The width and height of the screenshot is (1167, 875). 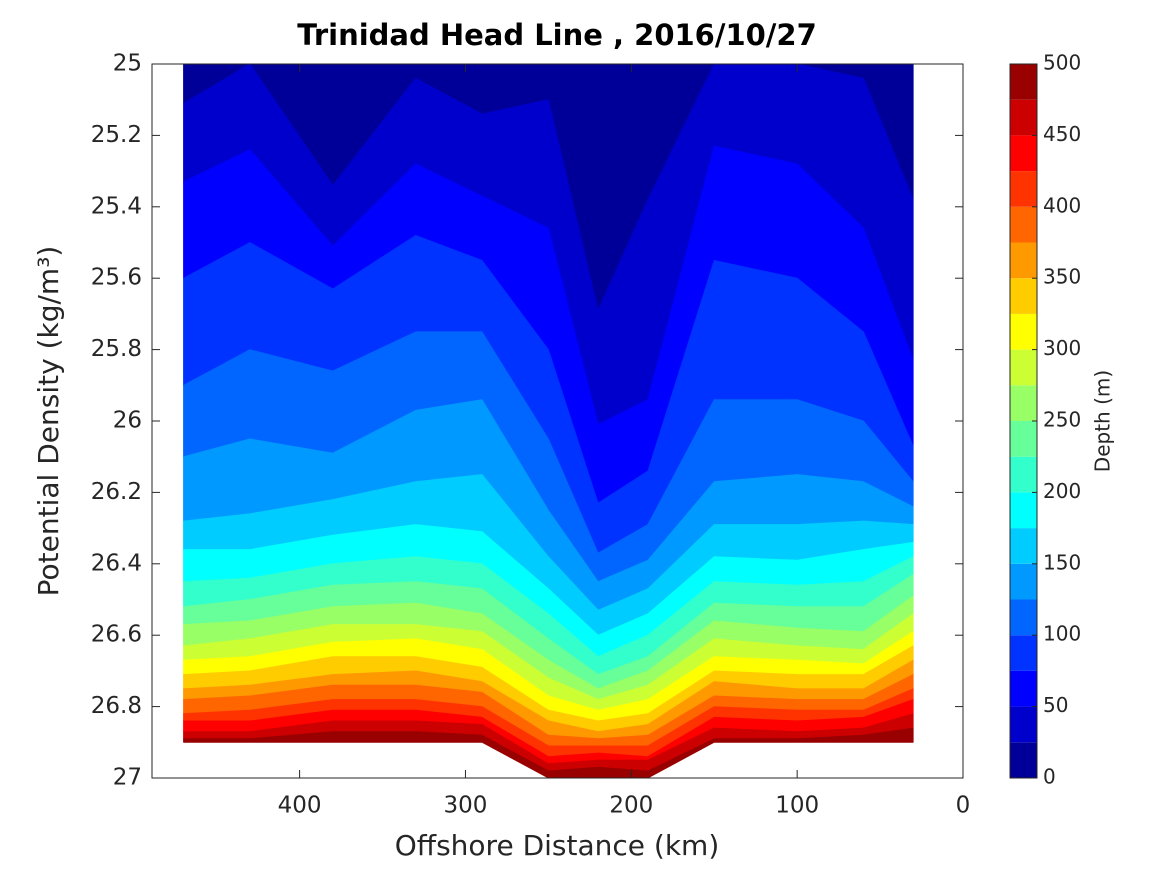 I want to click on y-tick-label: 26.6, so click(x=116, y=635).